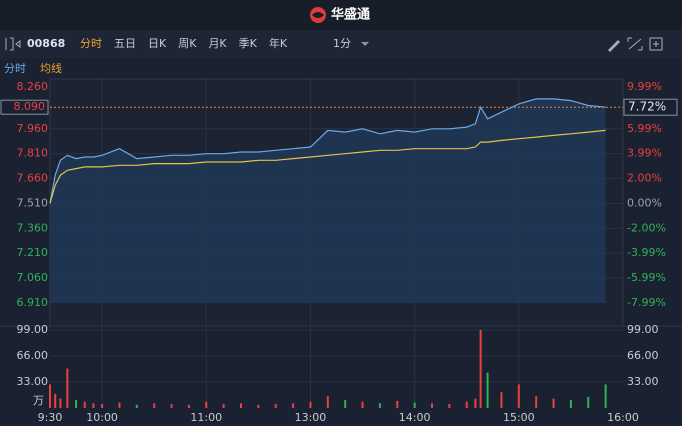  I want to click on y2-tick-label: 2.00%, so click(644, 178).